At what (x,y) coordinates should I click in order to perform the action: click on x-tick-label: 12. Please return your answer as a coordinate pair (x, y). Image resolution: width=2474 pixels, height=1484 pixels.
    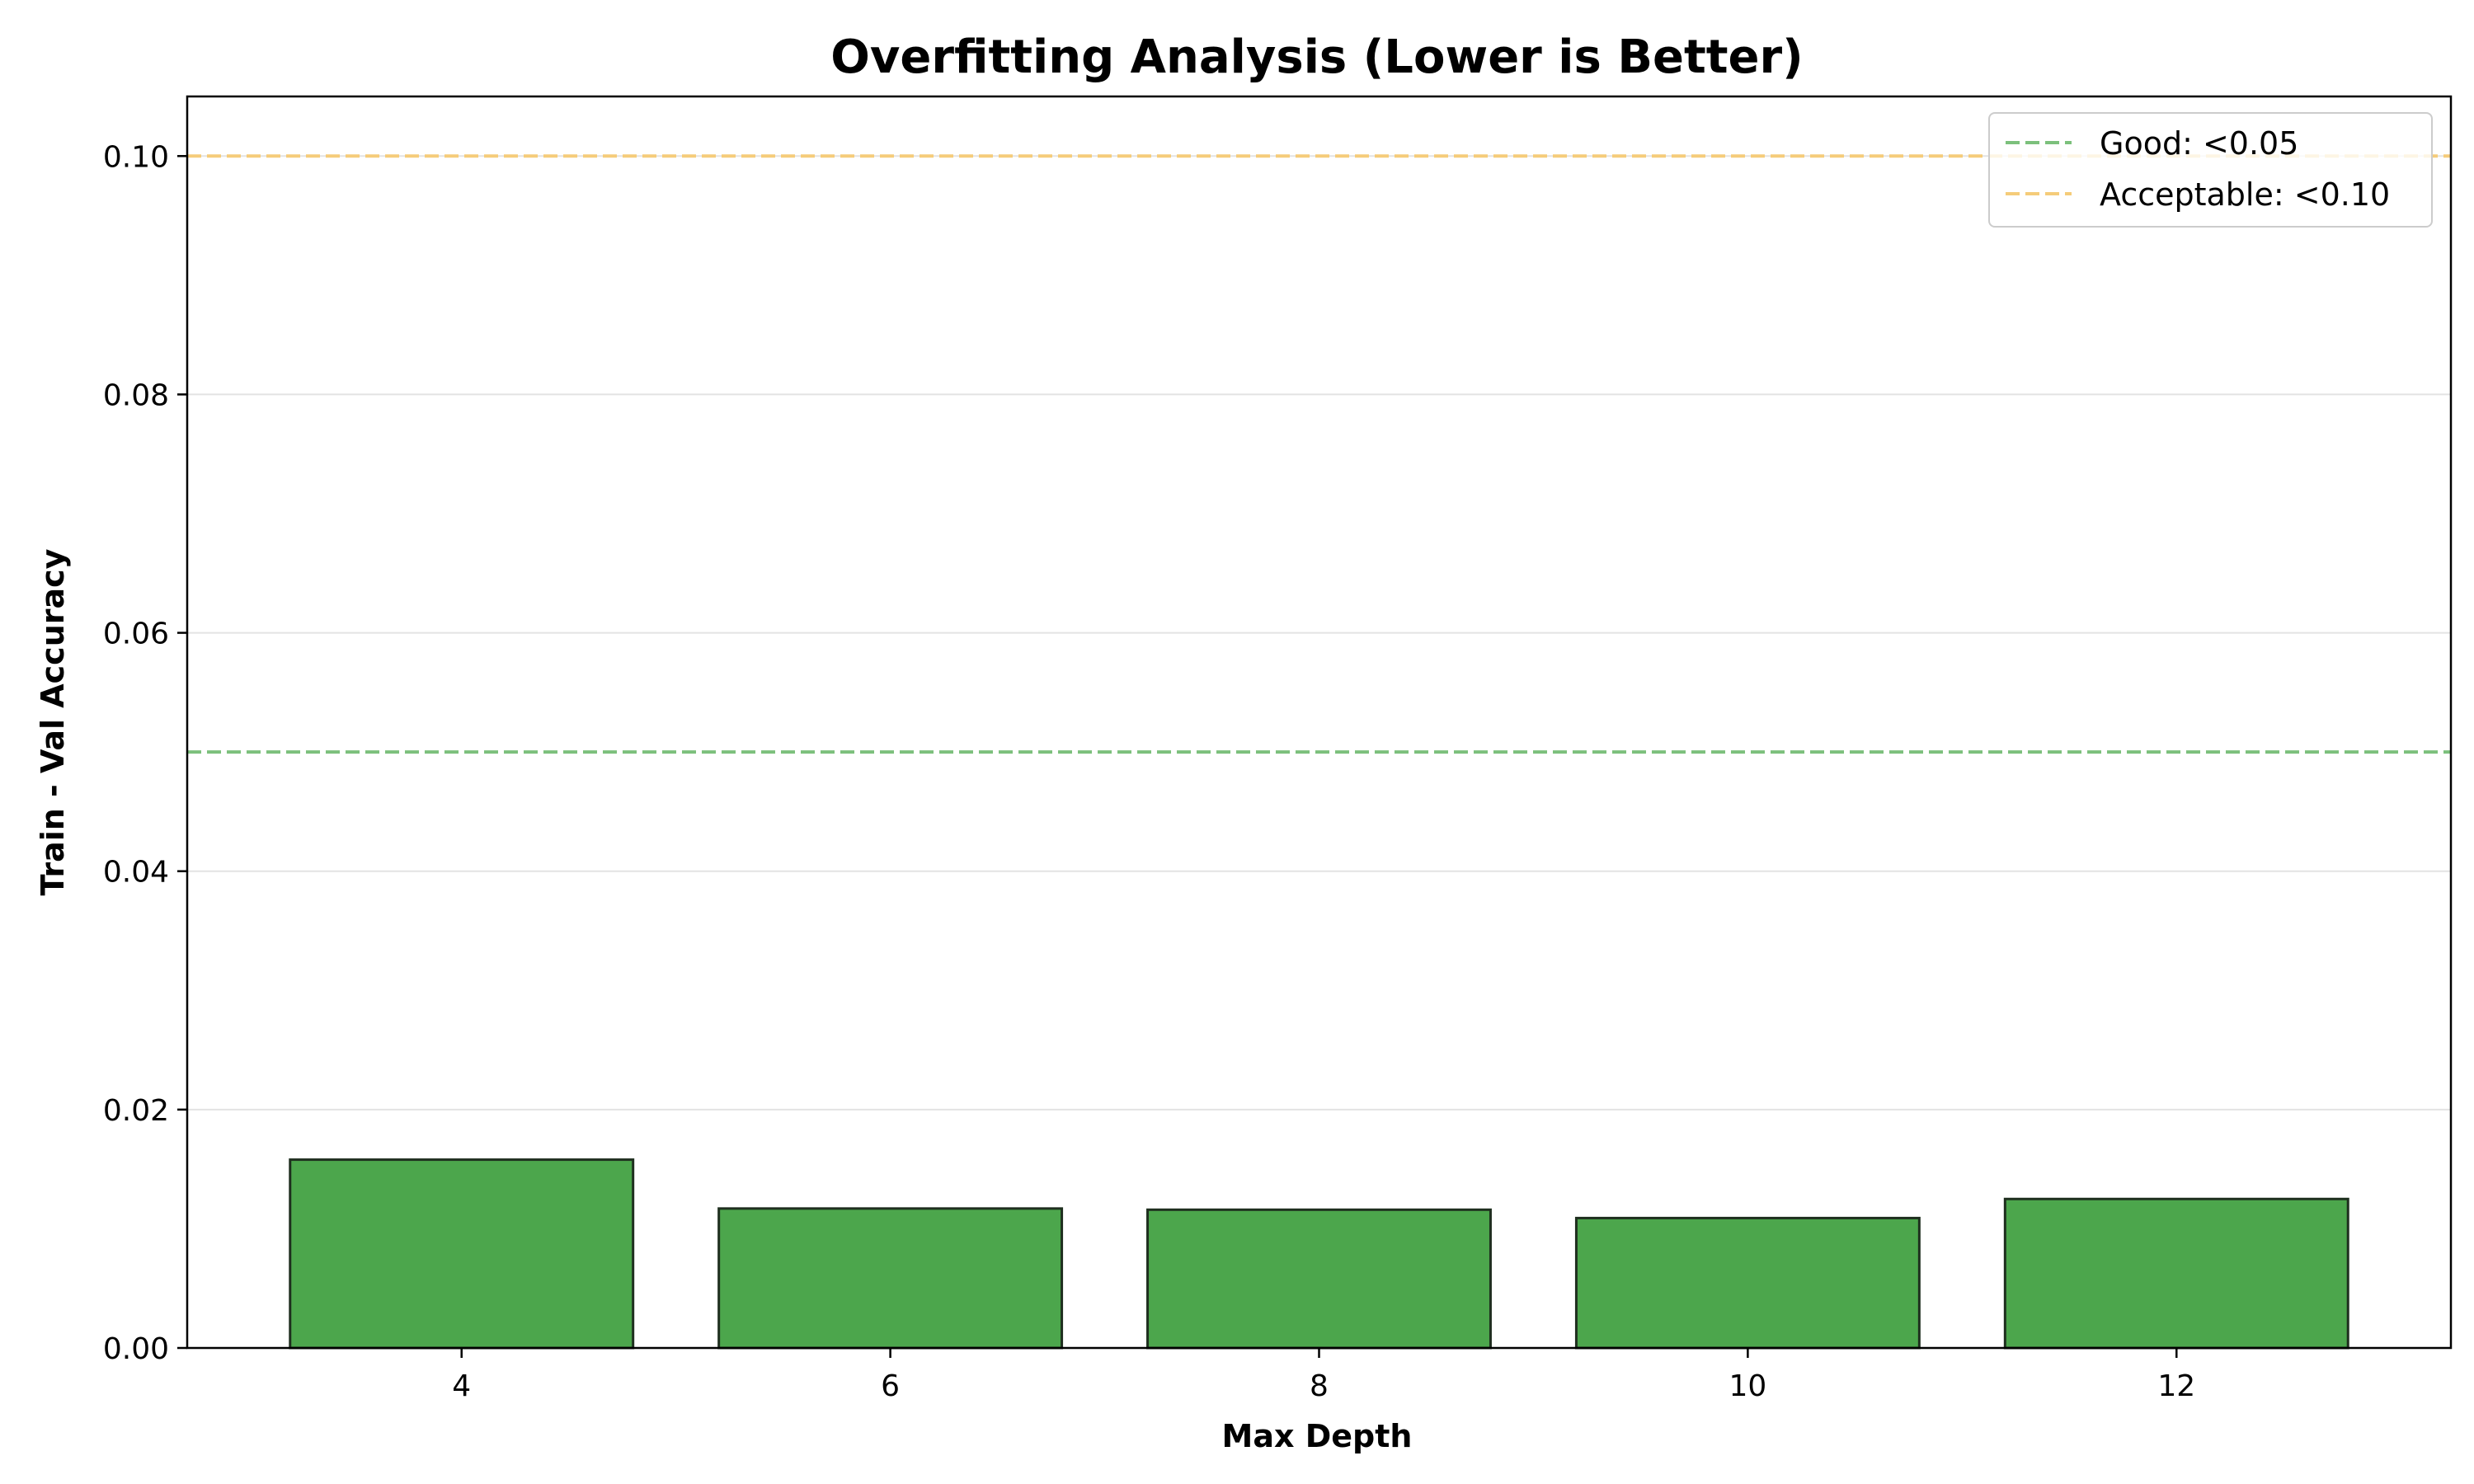
    Looking at the image, I should click on (2176, 1386).